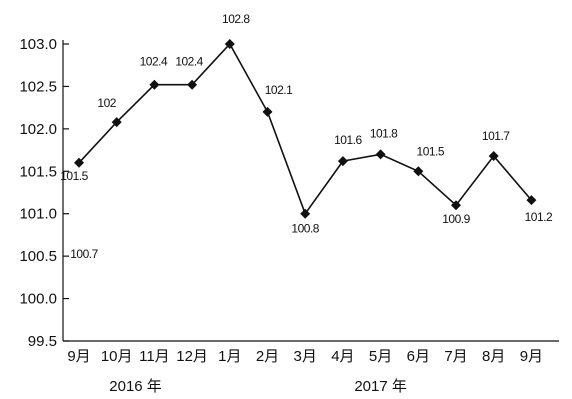 The width and height of the screenshot is (572, 399). Describe the element at coordinates (456, 219) in the screenshot. I see `data-label: 100.9` at that location.